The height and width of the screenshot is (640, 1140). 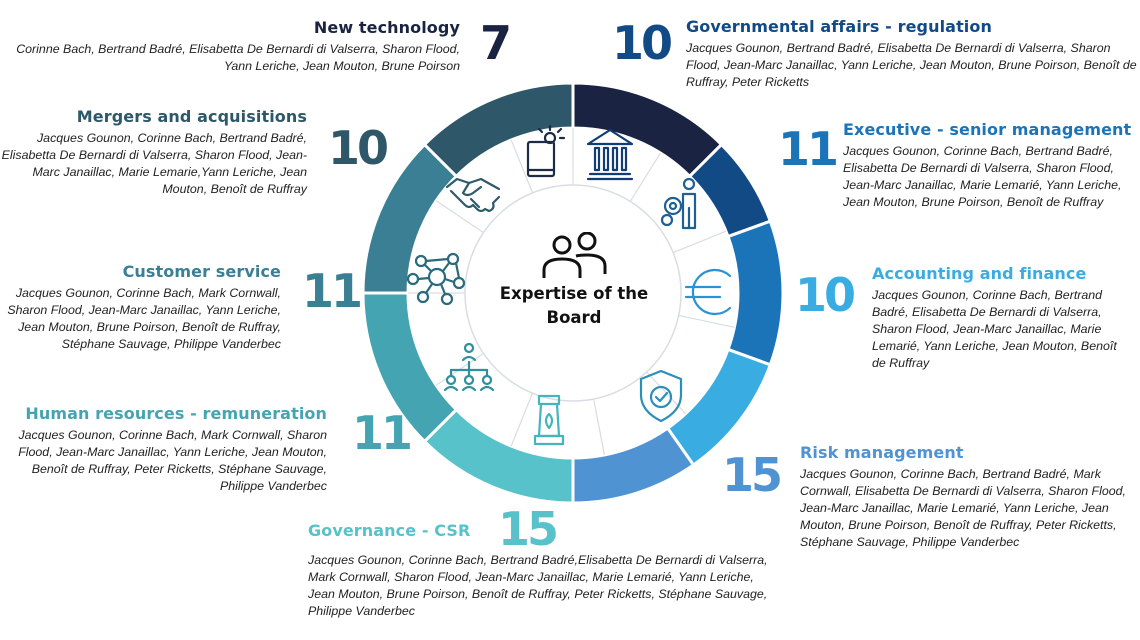 I want to click on count-new-technology: 7, so click(x=496, y=43).